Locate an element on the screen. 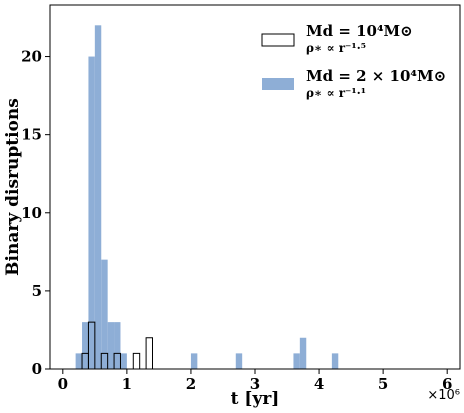 This screenshot has width=464, height=413. x-tick-label: 3 is located at coordinates (255, 384).